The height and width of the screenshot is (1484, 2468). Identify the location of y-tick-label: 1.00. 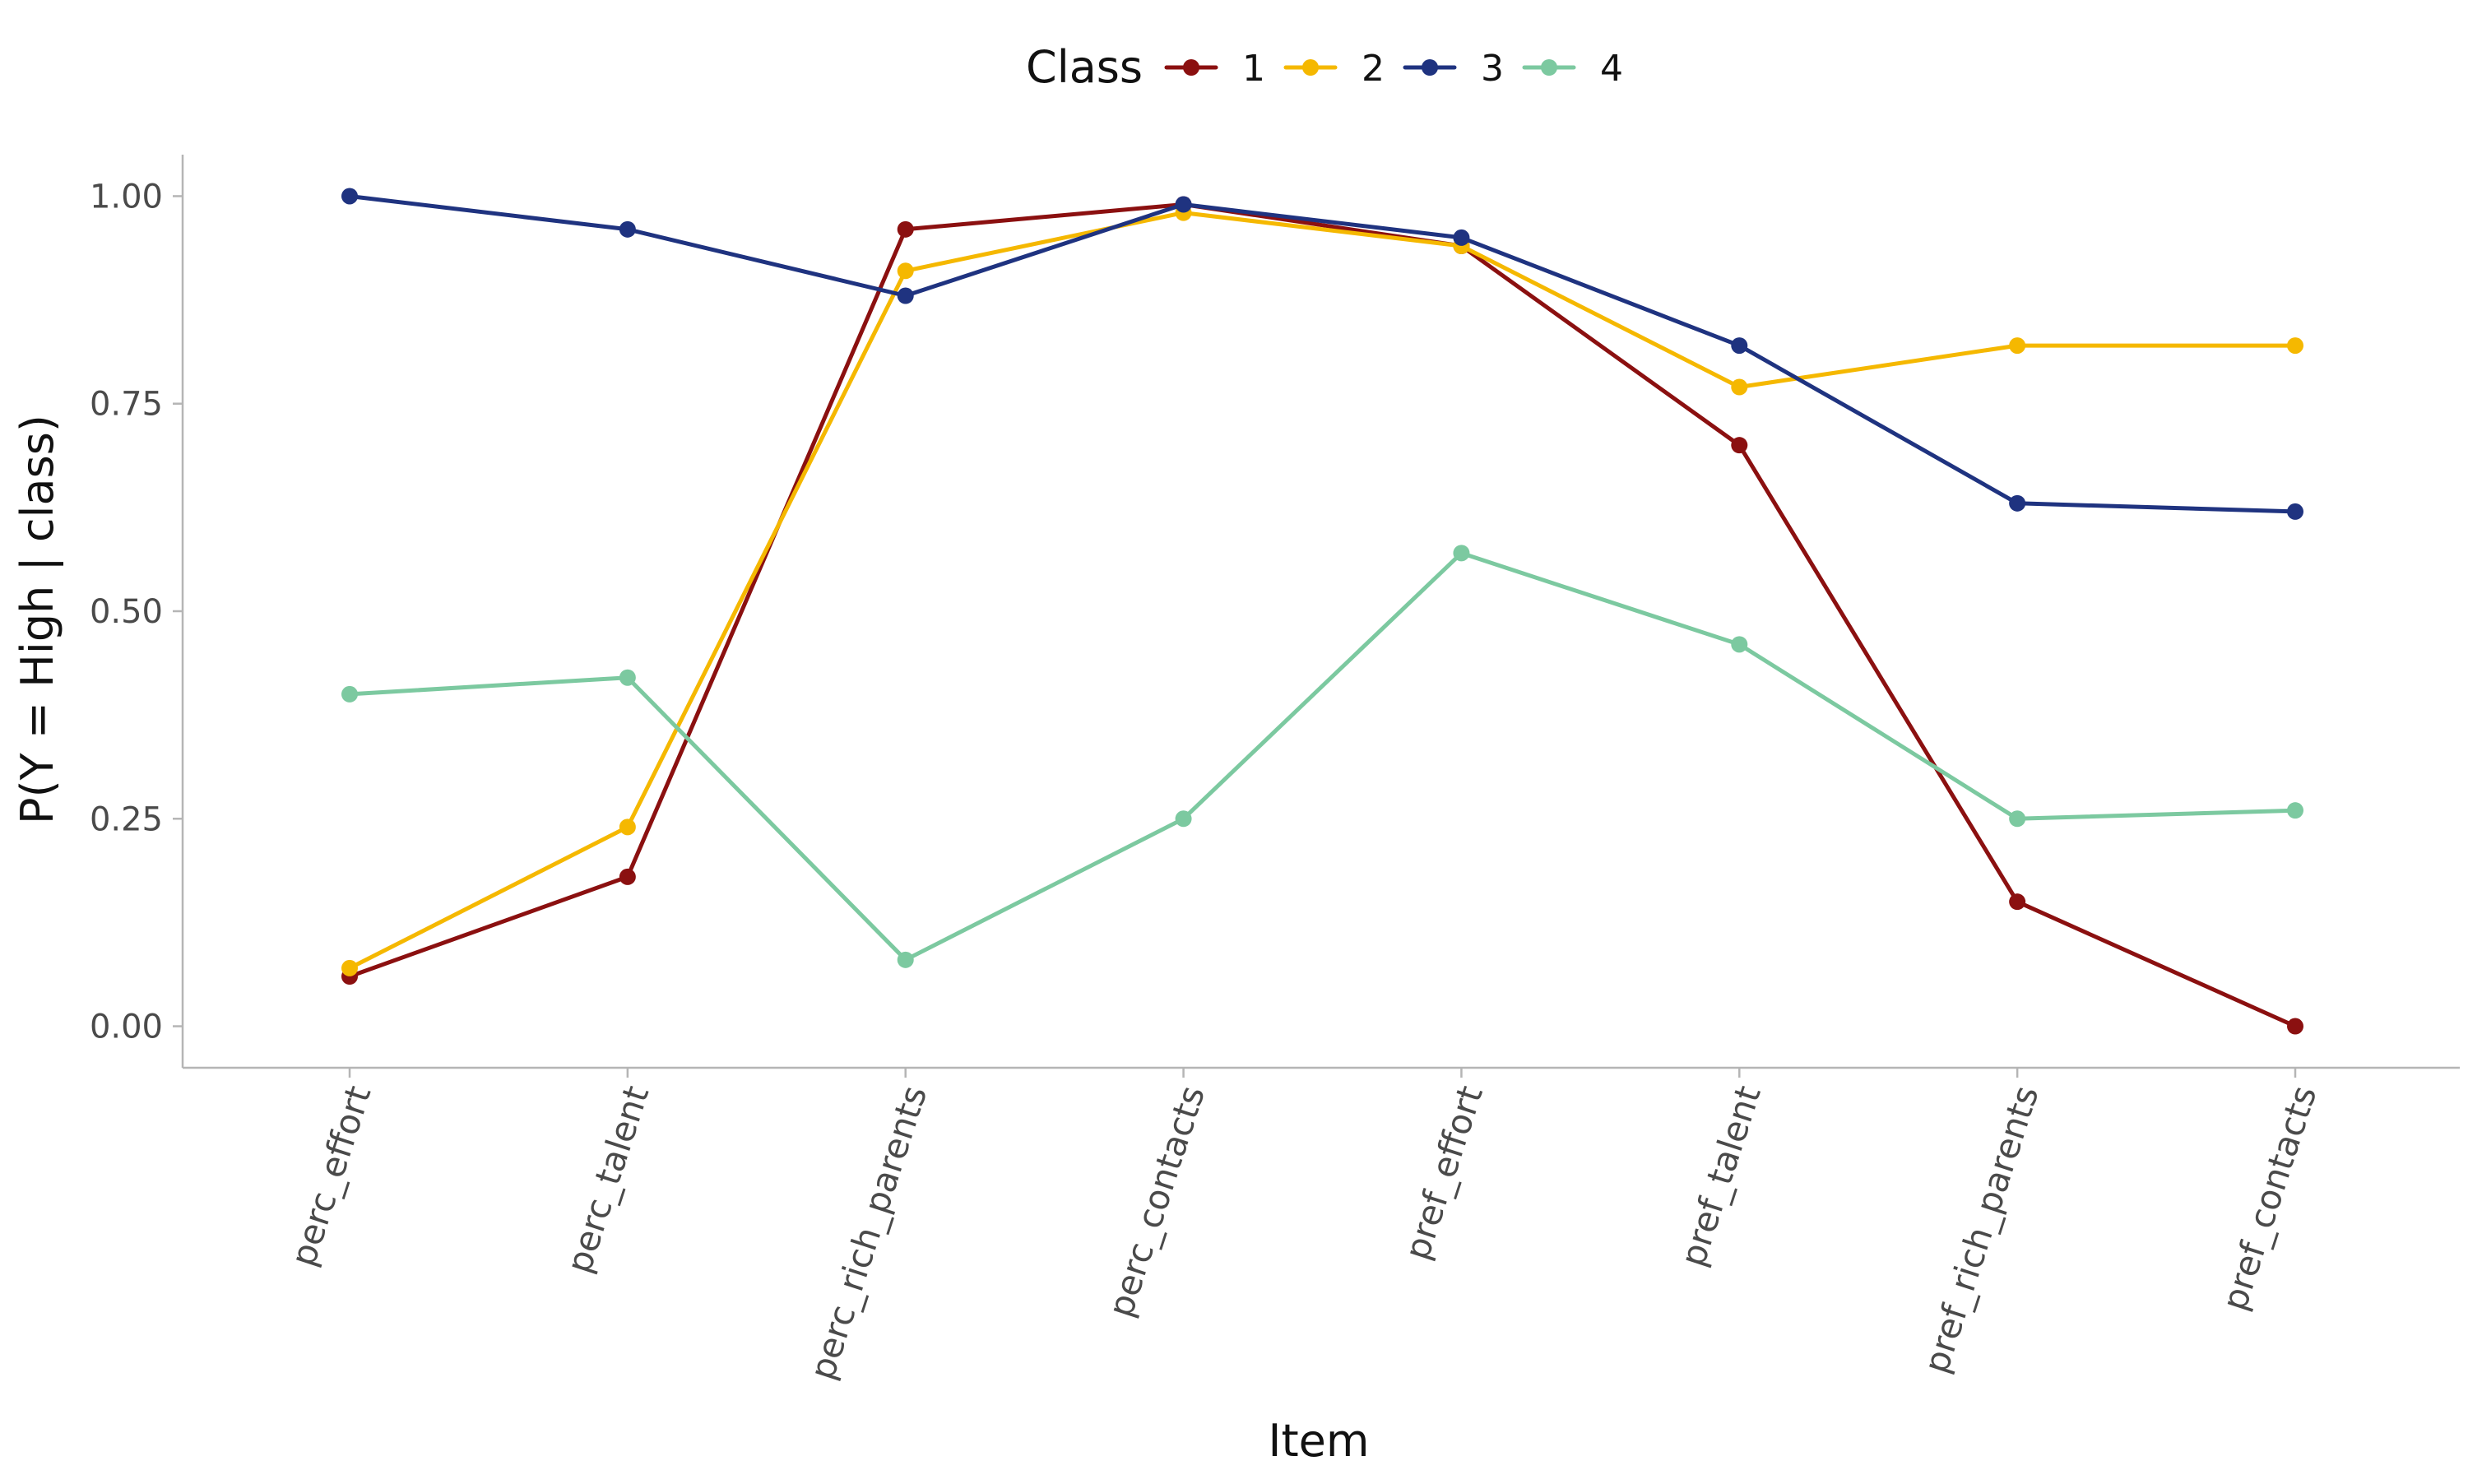
(126, 197).